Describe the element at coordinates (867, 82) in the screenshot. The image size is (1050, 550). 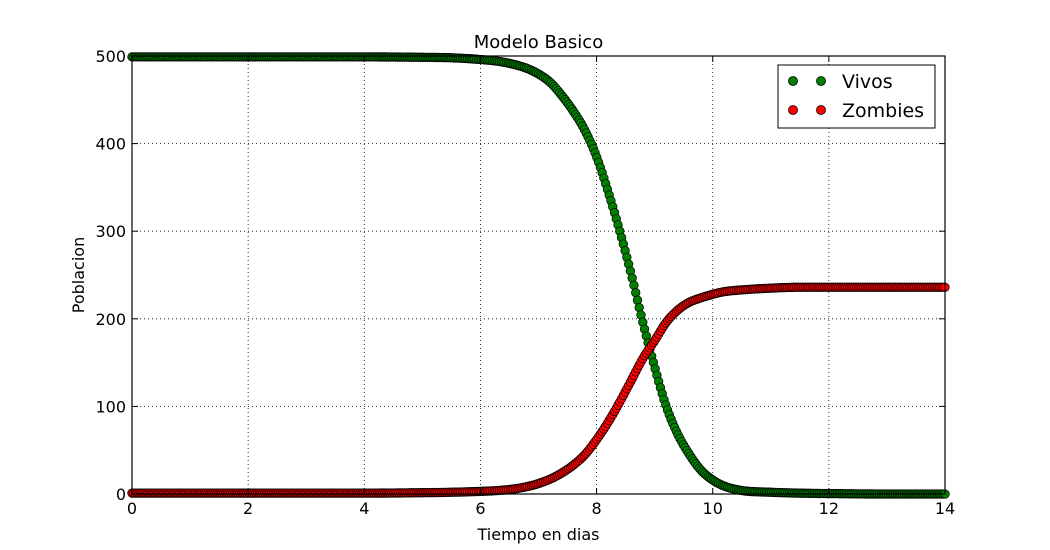
I see `legend-label-vivos: Vivos` at that location.